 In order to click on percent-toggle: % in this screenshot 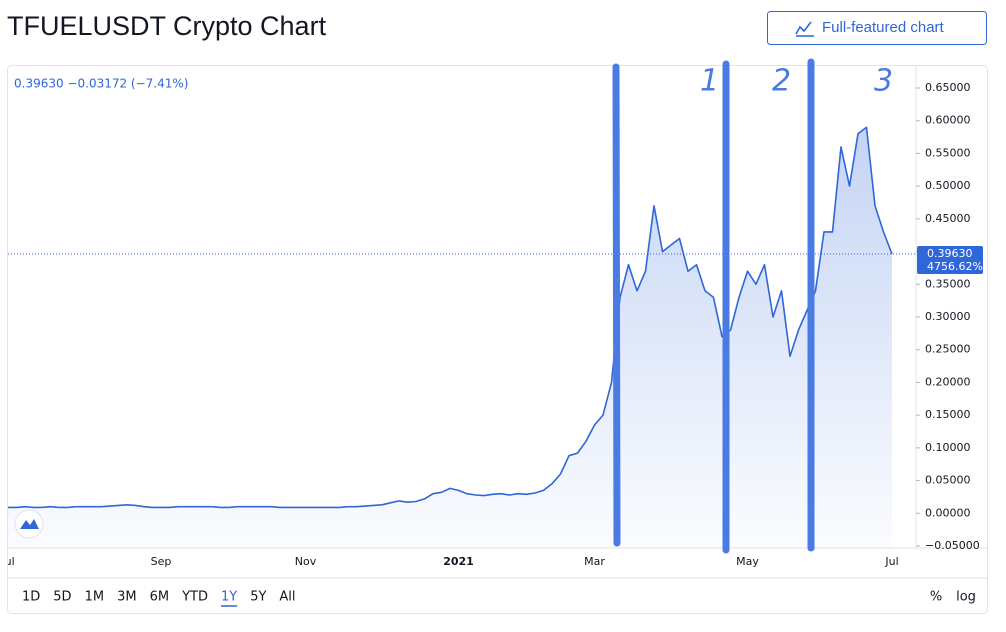, I will do `click(936, 597)`.